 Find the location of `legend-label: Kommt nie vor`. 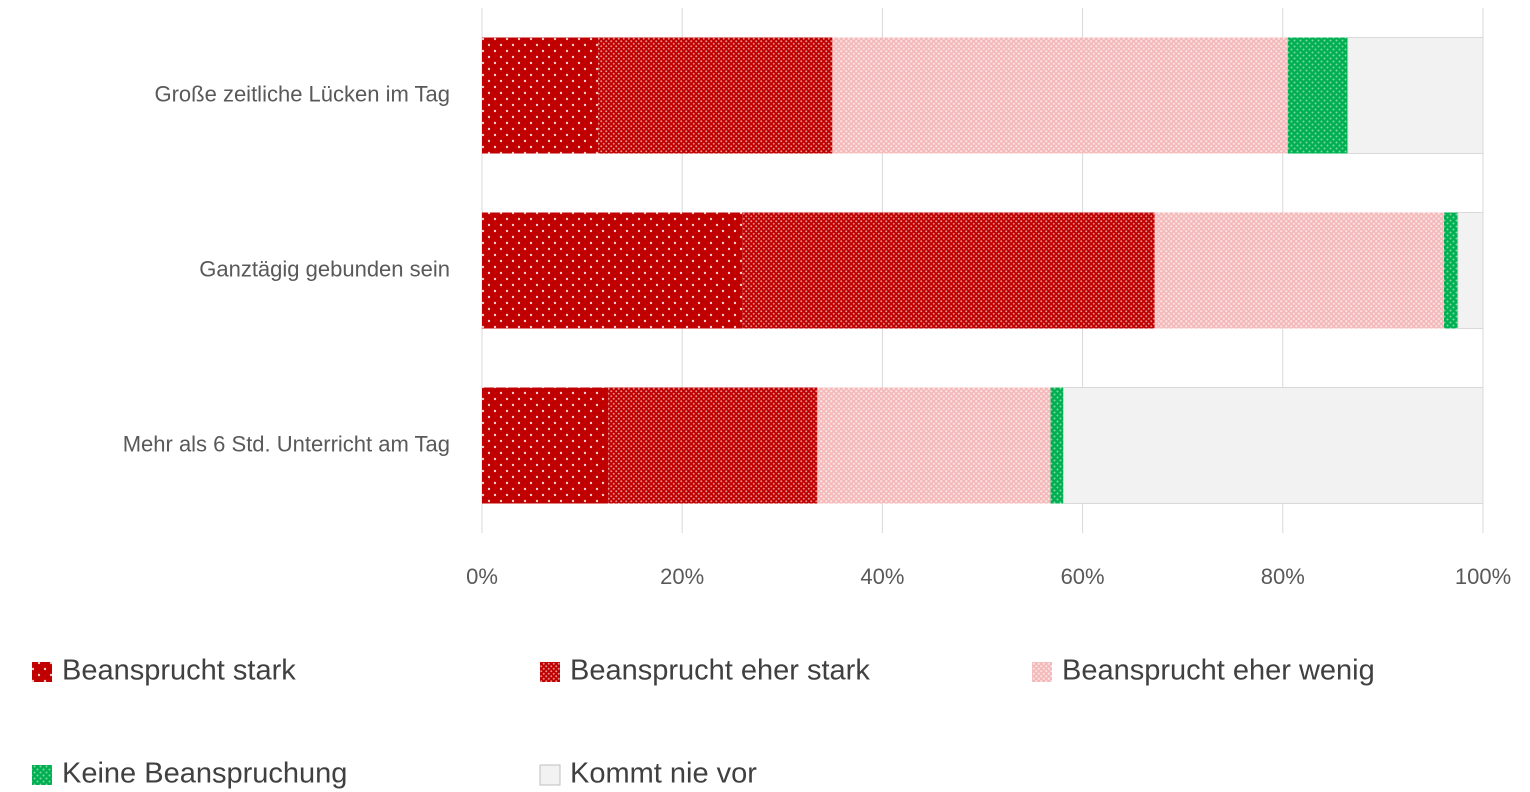

legend-label: Kommt nie vor is located at coordinates (663, 774).